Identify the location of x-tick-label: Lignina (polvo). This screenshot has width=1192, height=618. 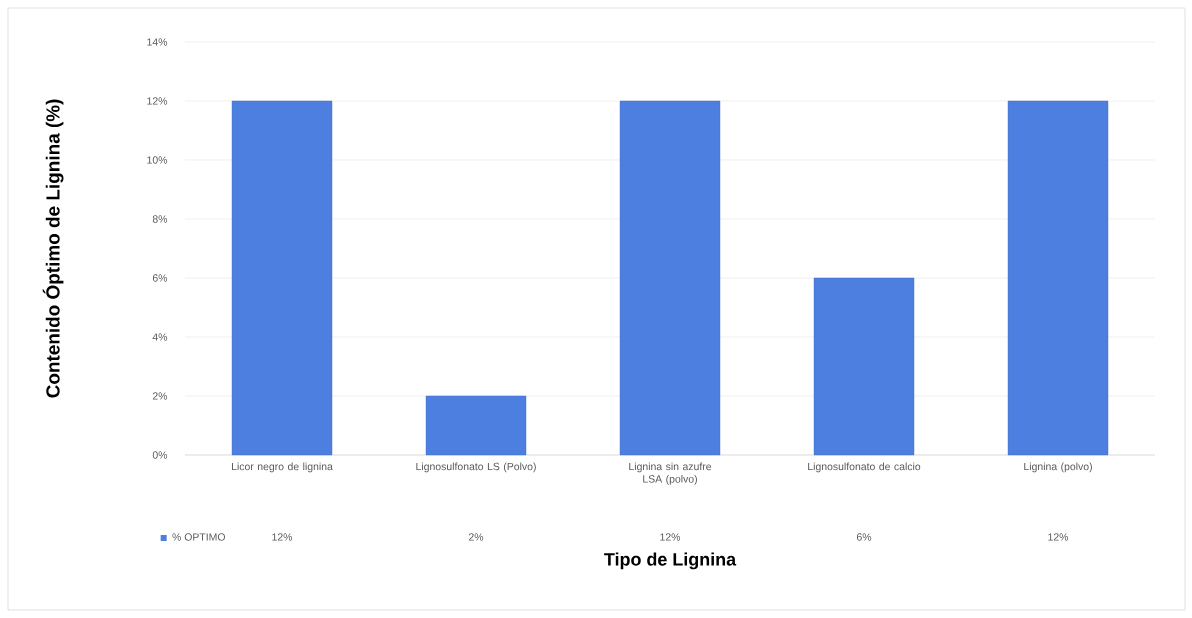
(1058, 467).